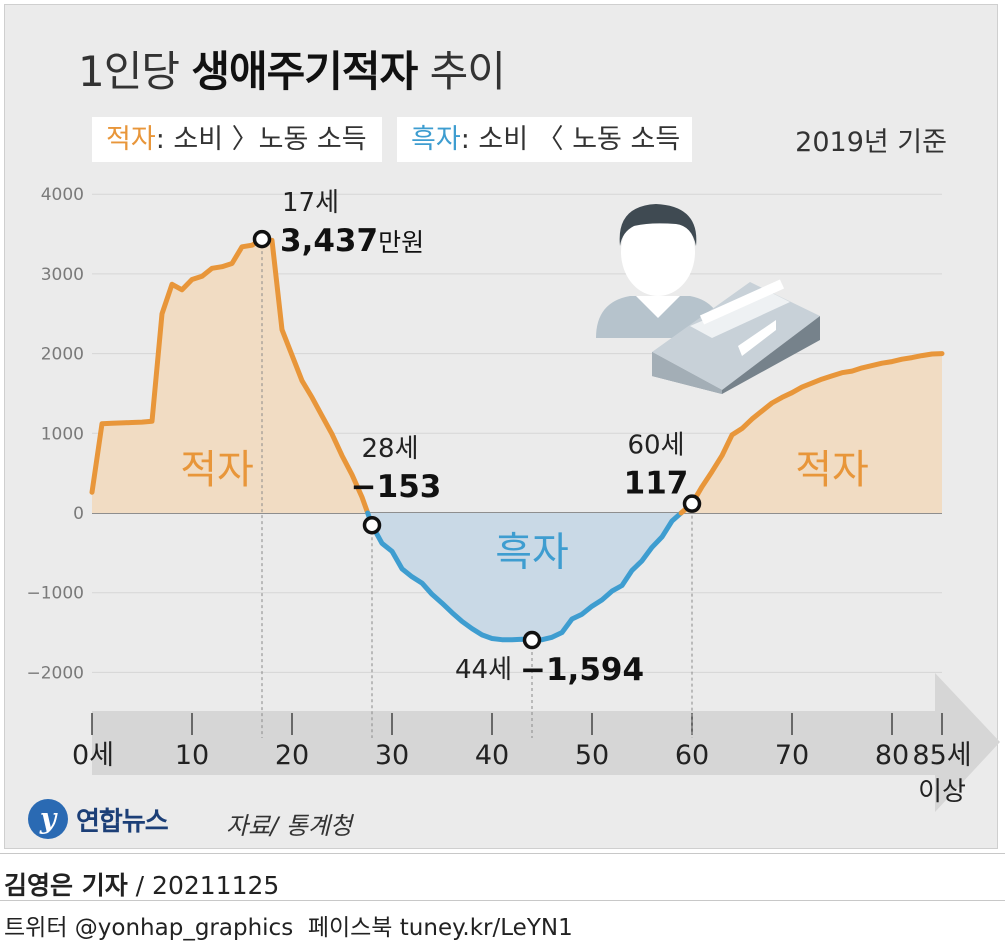 This screenshot has width=1005, height=945. What do you see at coordinates (436, 139) in the screenshot?
I see `legend-surplus-term: 흑자` at bounding box center [436, 139].